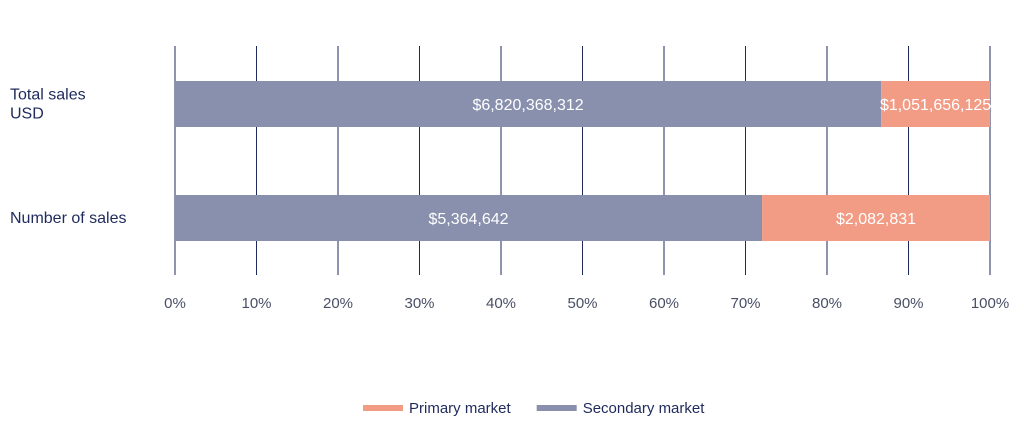  Describe the element at coordinates (68, 218) in the screenshot. I see `category-label: Number of sales` at that location.